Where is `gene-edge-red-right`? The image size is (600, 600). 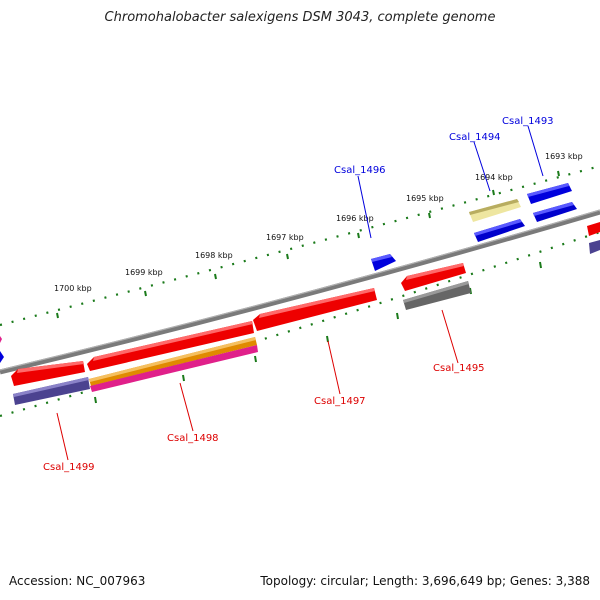 gene-edge-red-right is located at coordinates (593, 229).